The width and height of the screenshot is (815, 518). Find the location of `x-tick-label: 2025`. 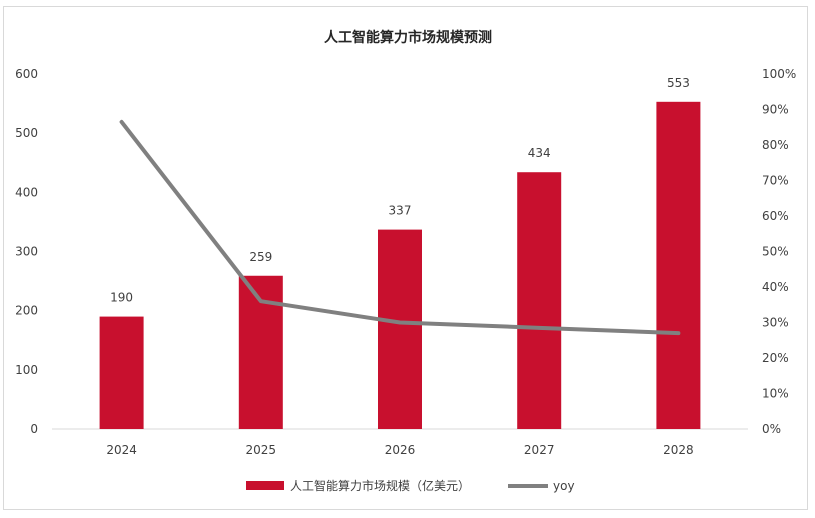

x-tick-label: 2025 is located at coordinates (261, 450).